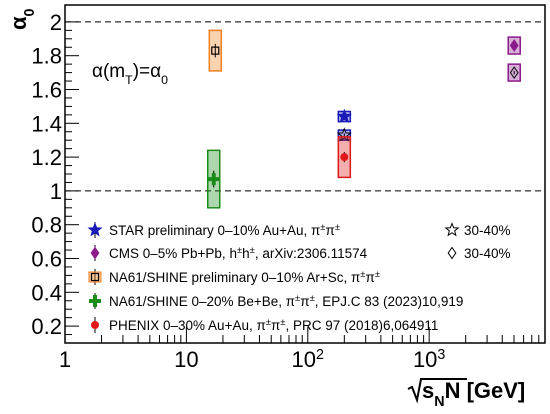  Describe the element at coordinates (186, 359) in the screenshot. I see `x-tick-label: 10` at that location.